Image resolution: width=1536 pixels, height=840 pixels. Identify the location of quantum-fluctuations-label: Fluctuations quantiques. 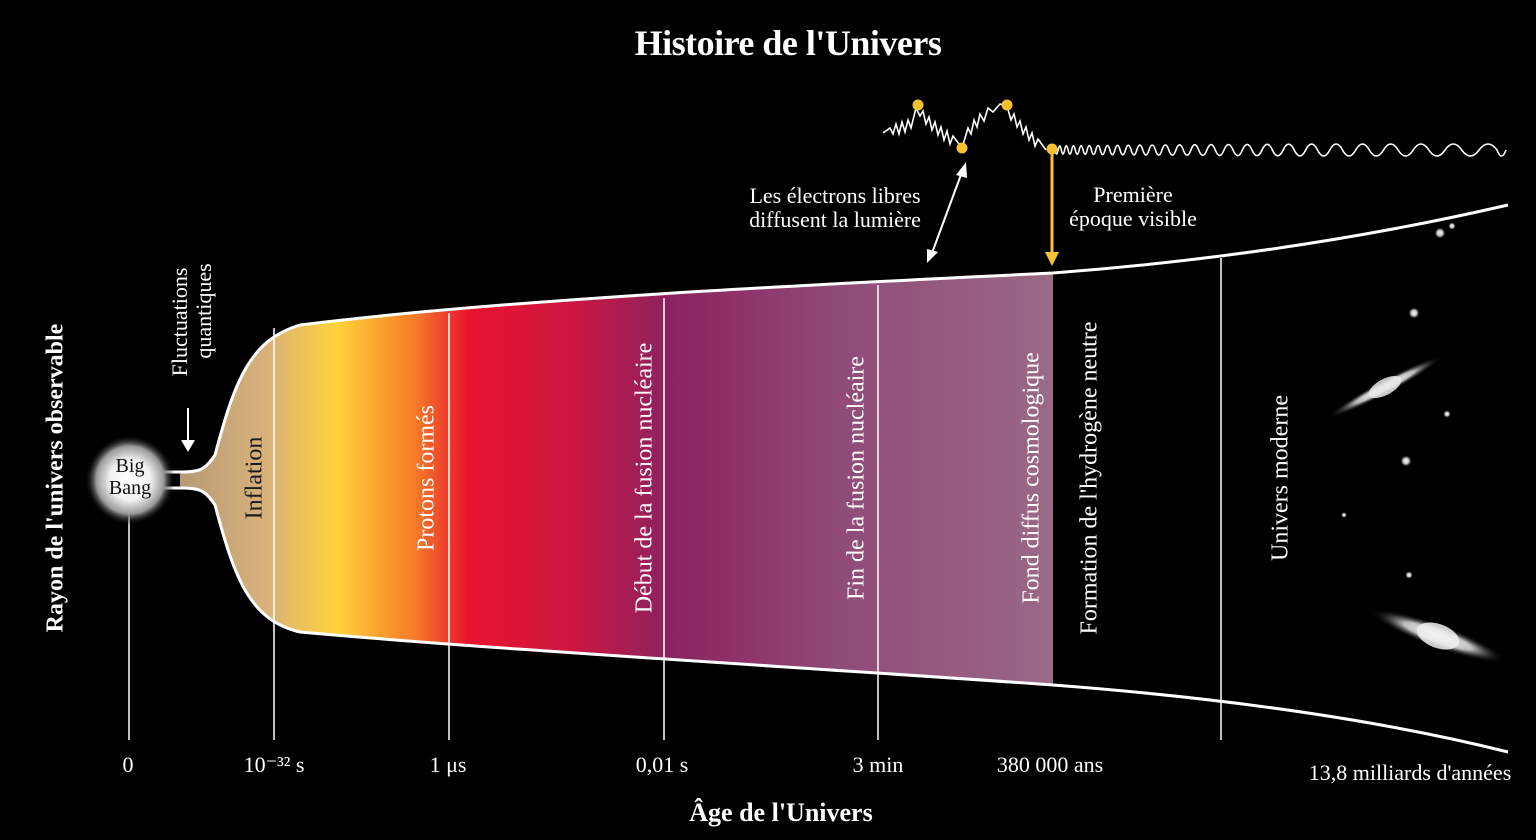
(191, 320).